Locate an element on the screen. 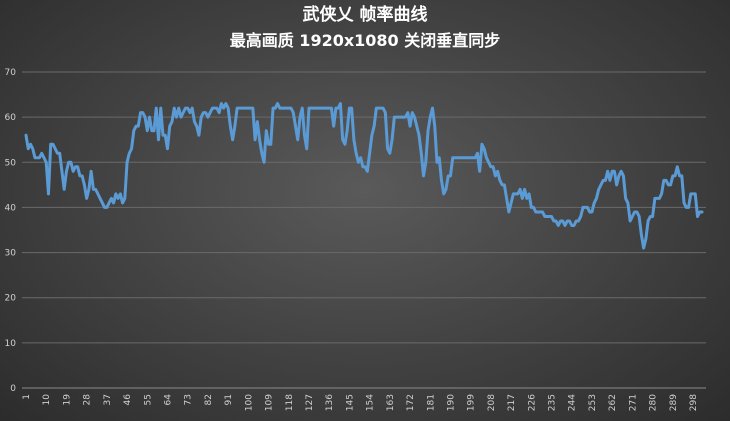 The image size is (730, 421). x-tick-label: 244 is located at coordinates (573, 402).